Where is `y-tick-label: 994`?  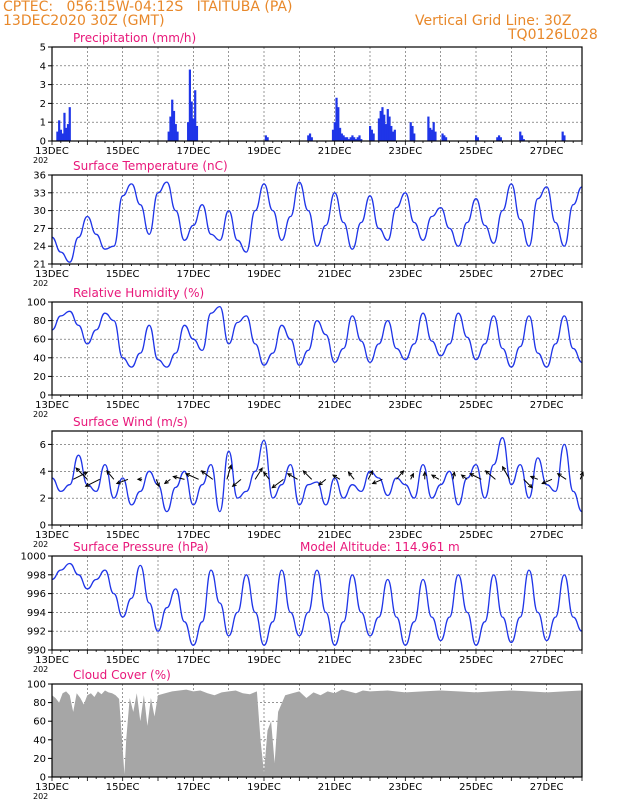 y-tick-label: 994 is located at coordinates (36, 613).